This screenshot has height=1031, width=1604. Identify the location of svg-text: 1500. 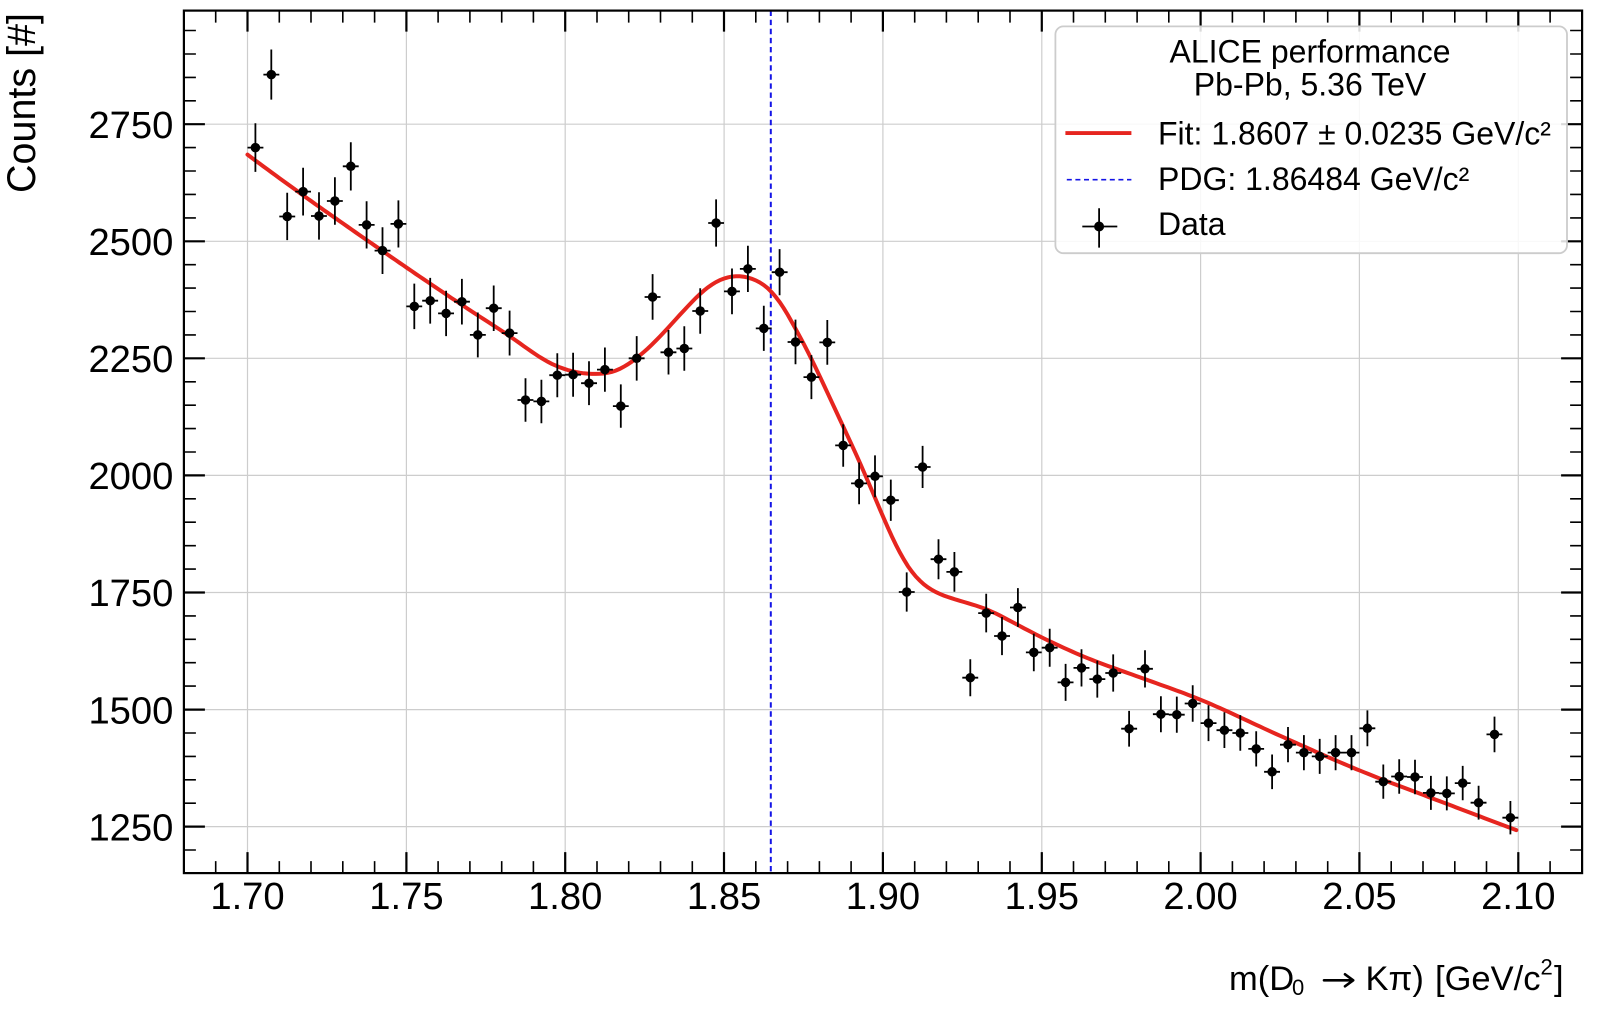
(130, 710).